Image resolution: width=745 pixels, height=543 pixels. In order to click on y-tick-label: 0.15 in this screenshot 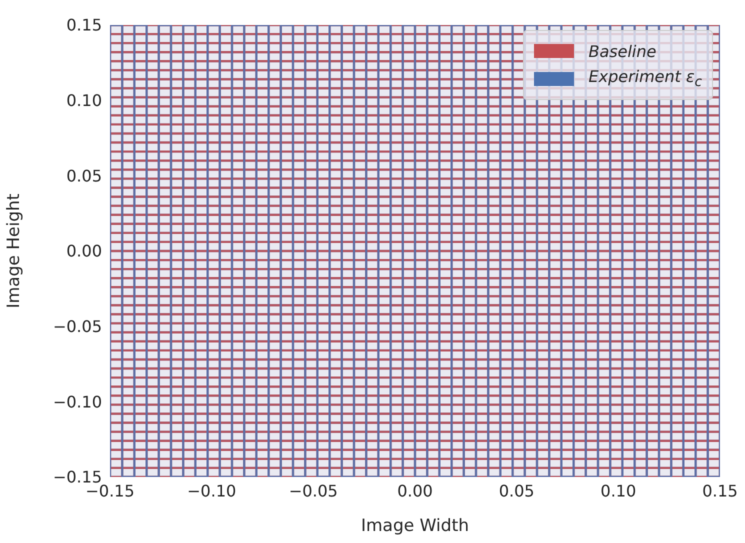, I will do `click(84, 25)`.